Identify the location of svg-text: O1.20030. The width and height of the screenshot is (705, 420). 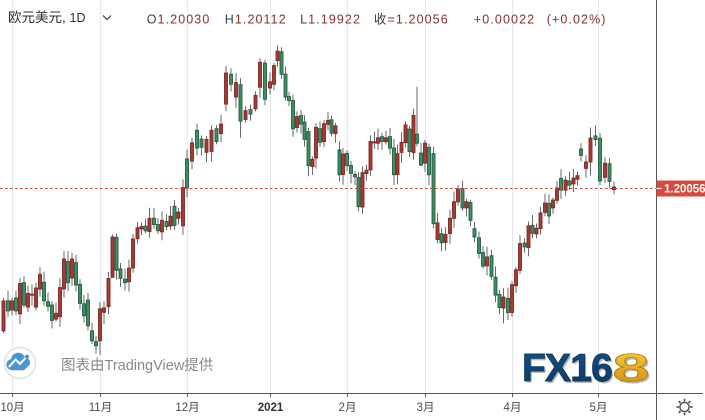
(179, 20).